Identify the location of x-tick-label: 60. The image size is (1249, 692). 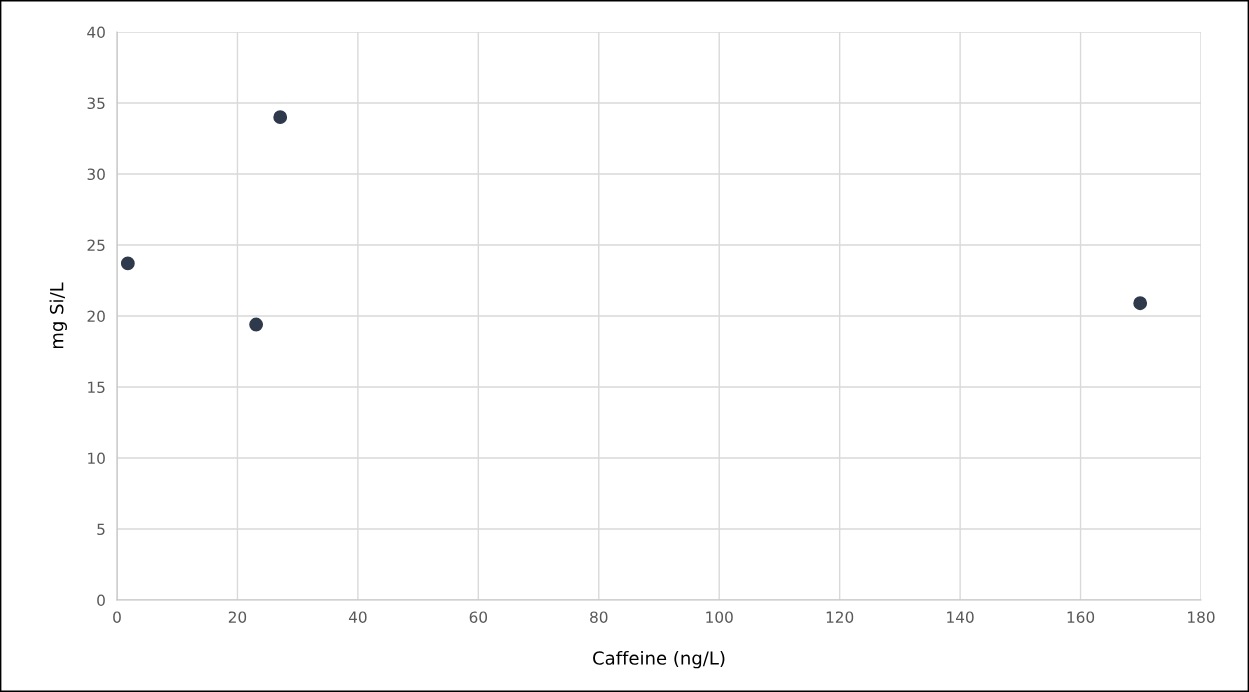
(478, 617).